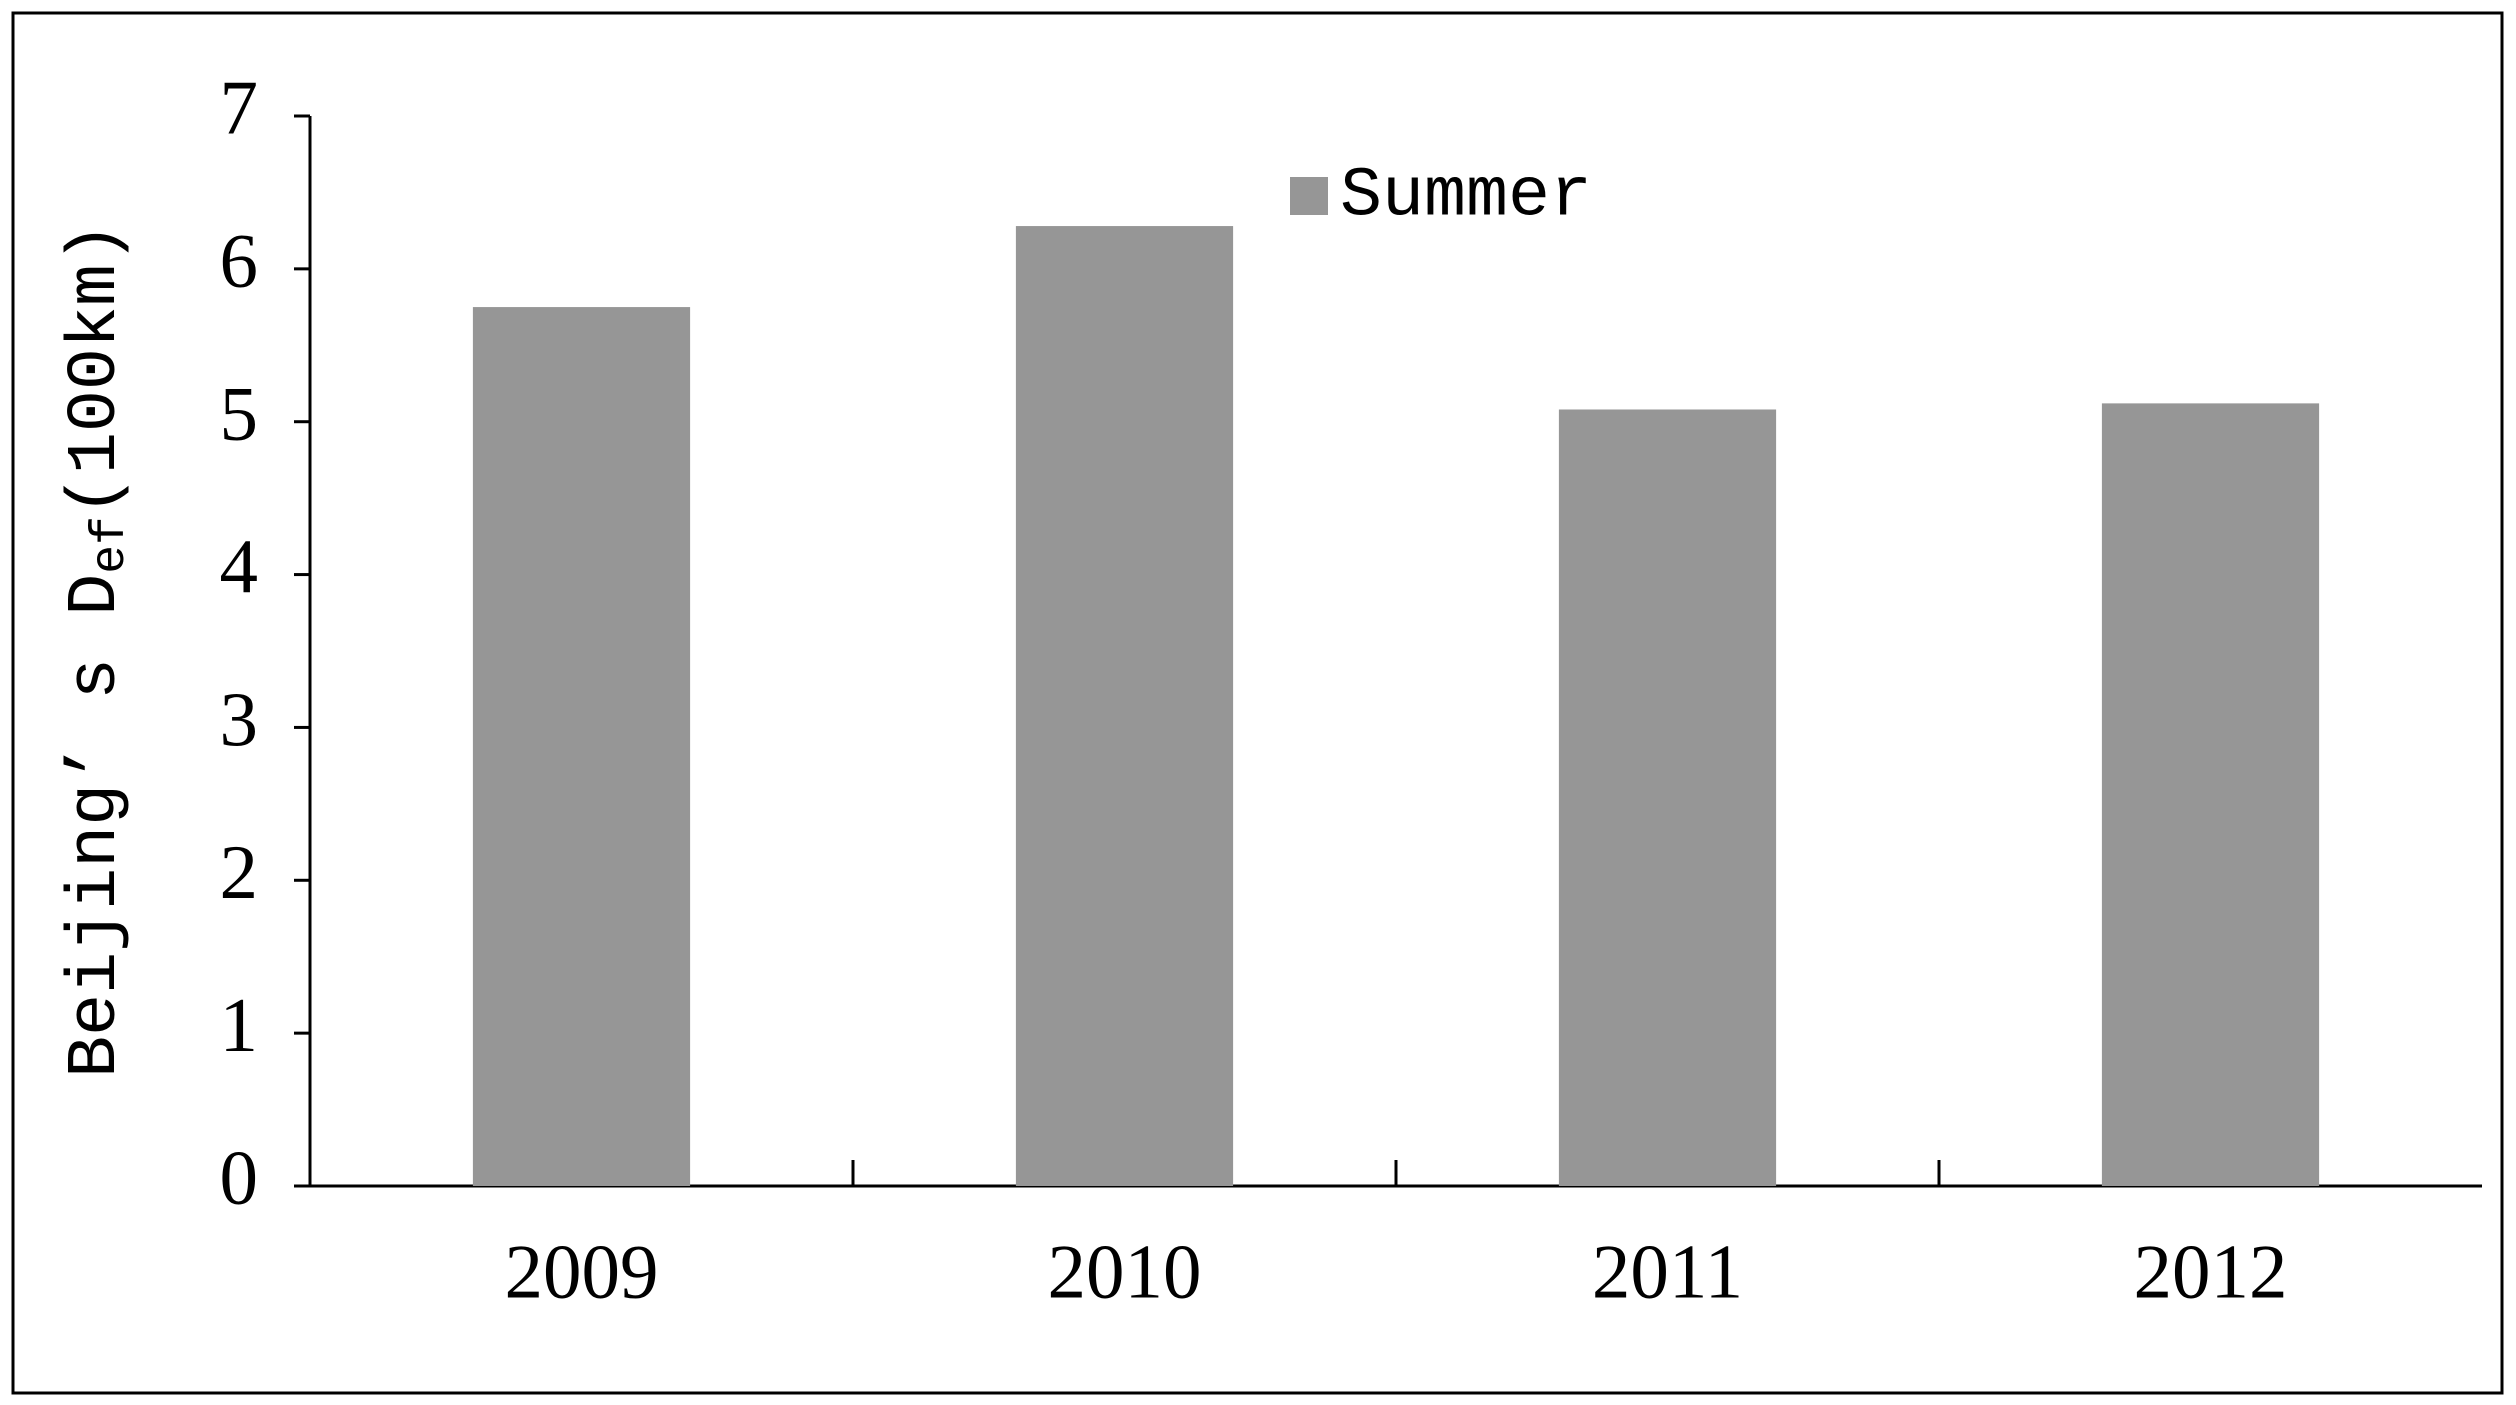 The image size is (2516, 1405). I want to click on x-tick-label: 2010, so click(1125, 1272).